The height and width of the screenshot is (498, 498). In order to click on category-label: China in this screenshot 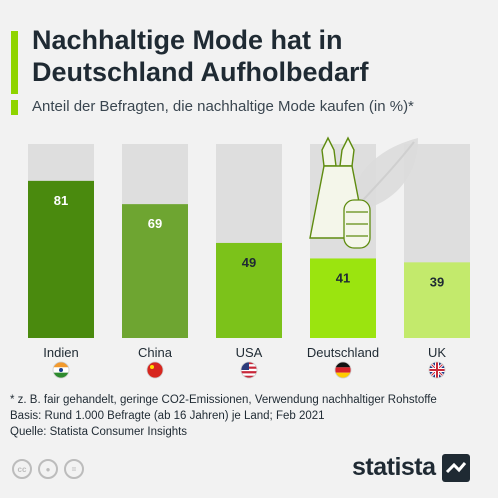, I will do `click(155, 352)`.